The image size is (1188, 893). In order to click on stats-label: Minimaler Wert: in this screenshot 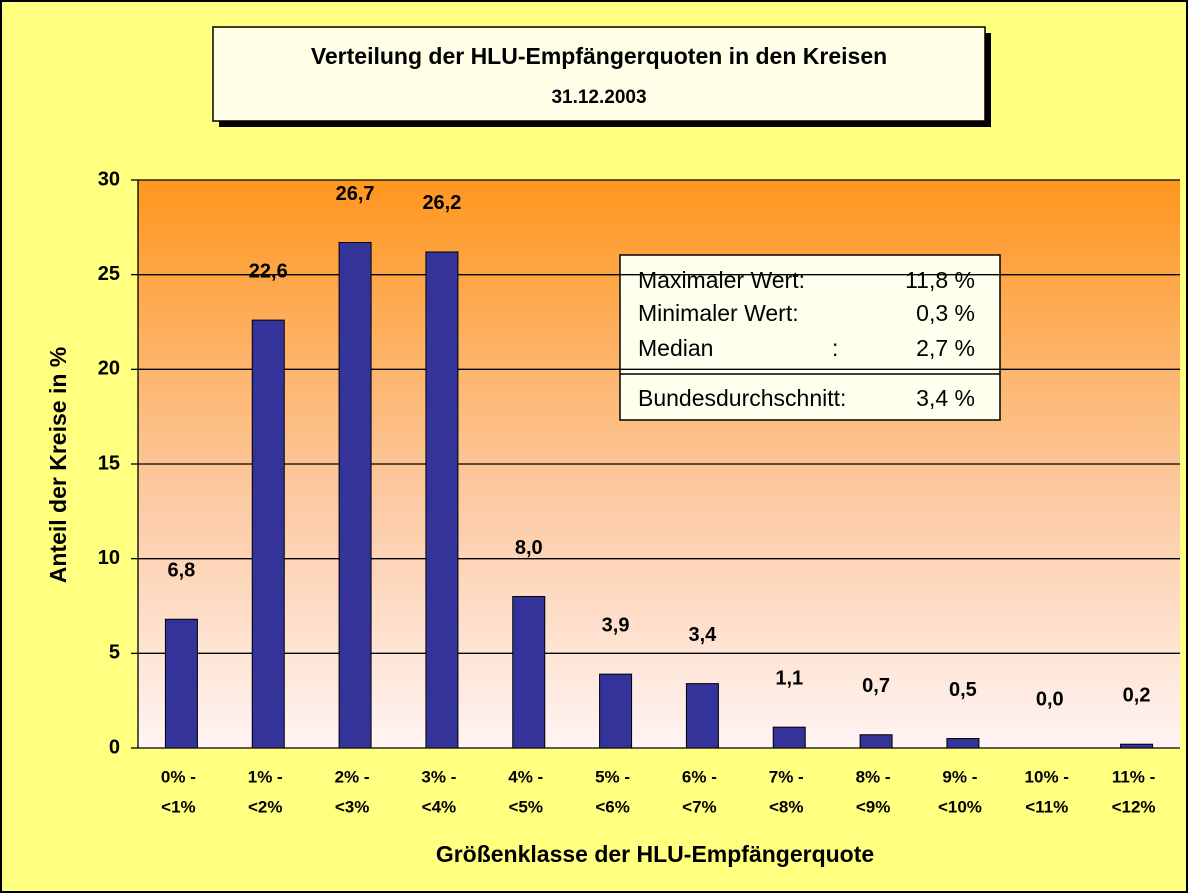, I will do `click(718, 313)`.